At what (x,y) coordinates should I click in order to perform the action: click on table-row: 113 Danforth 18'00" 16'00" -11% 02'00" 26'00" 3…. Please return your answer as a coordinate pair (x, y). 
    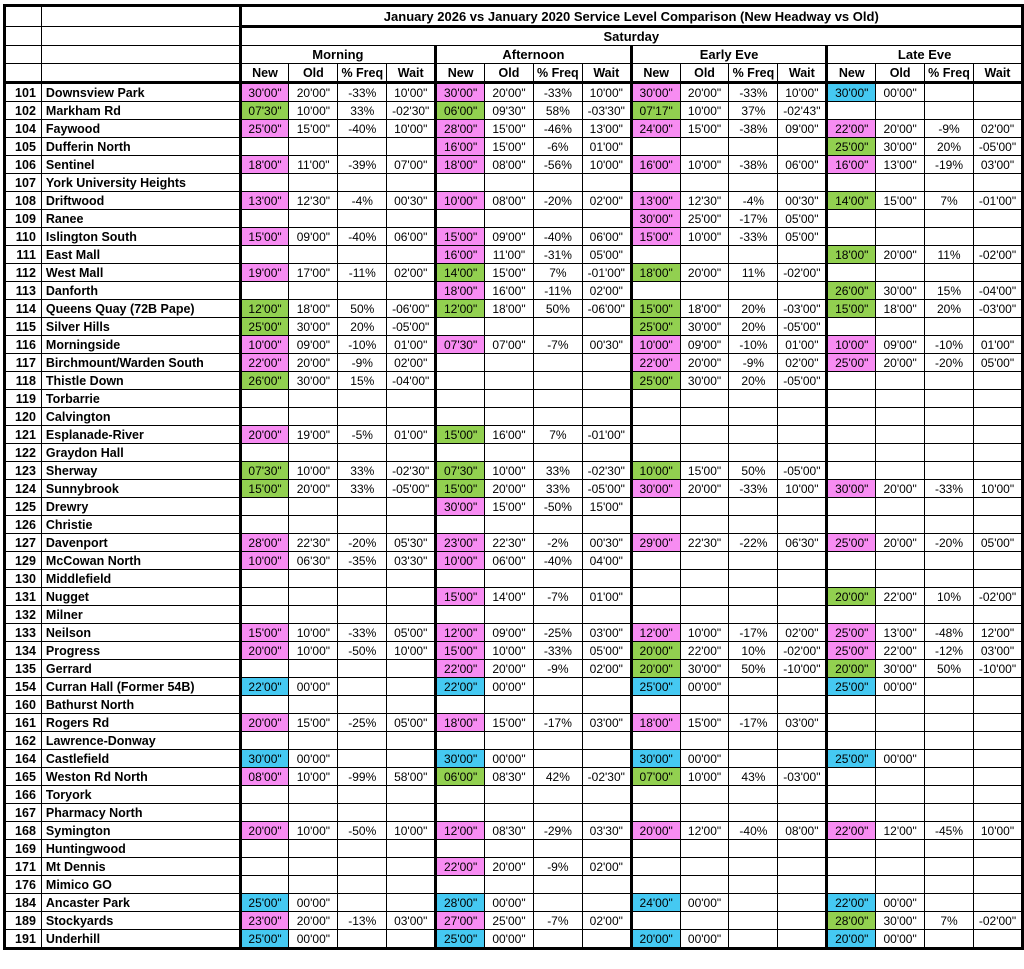
    Looking at the image, I should click on (514, 290).